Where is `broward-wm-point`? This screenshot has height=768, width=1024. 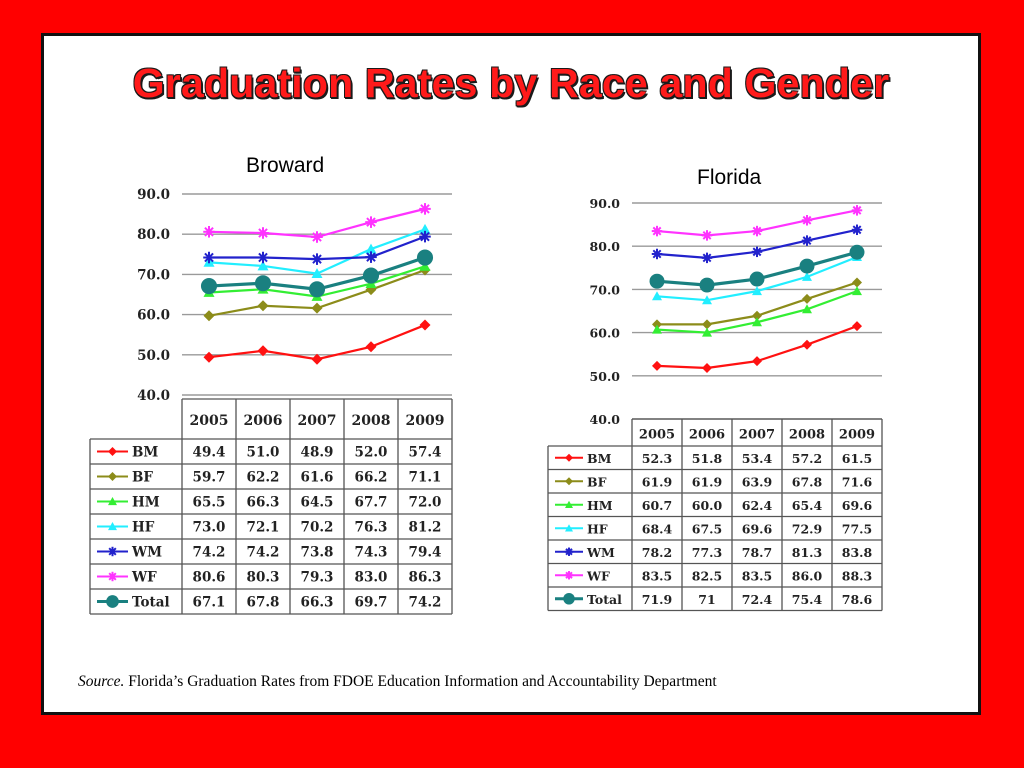 broward-wm-point is located at coordinates (371, 257).